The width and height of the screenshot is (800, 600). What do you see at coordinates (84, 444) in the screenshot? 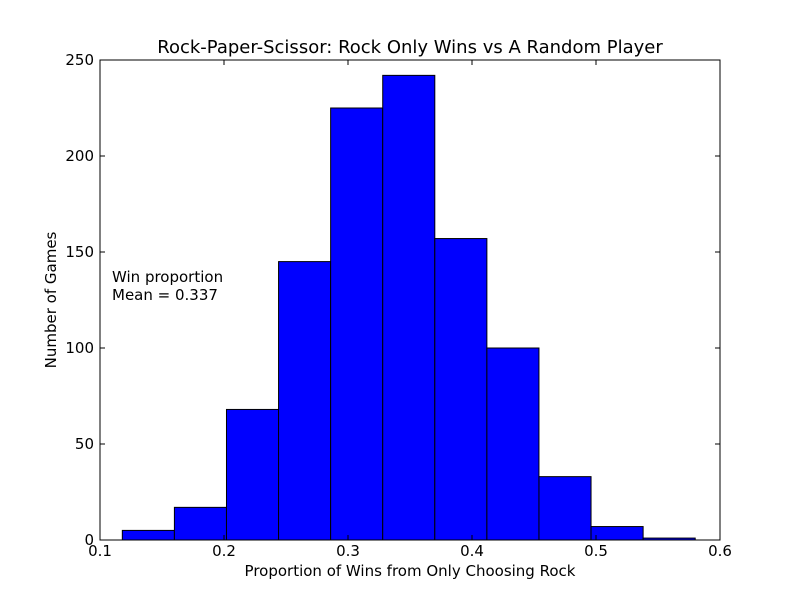
I see `y-tick-label: 50` at bounding box center [84, 444].